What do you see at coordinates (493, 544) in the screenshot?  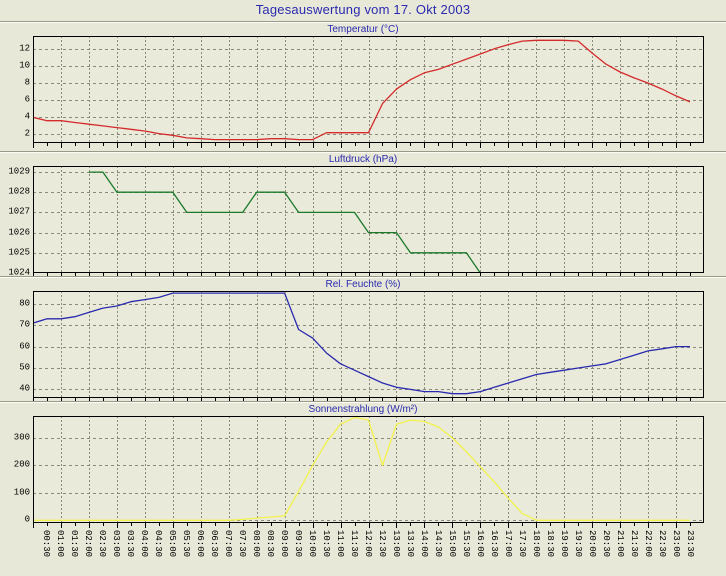 I see `x-tick-label: 16:30` at bounding box center [493, 544].